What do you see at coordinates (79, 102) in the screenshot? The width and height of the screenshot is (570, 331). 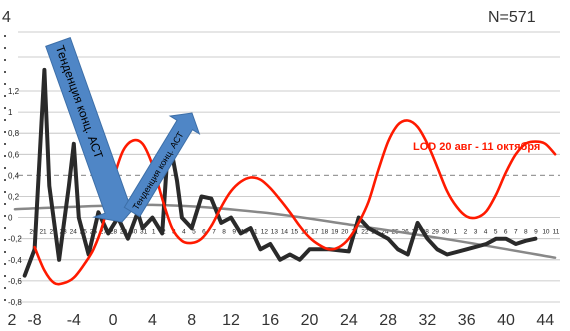 I see `arrow-label: Тенденция конц. АСТ` at bounding box center [79, 102].